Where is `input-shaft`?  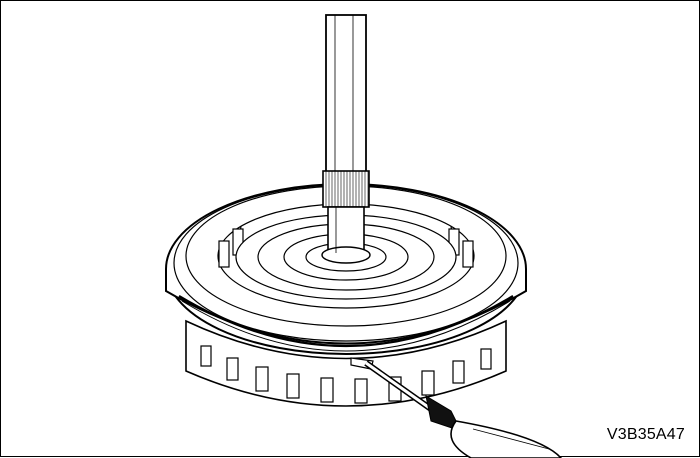
input-shaft is located at coordinates (346, 139).